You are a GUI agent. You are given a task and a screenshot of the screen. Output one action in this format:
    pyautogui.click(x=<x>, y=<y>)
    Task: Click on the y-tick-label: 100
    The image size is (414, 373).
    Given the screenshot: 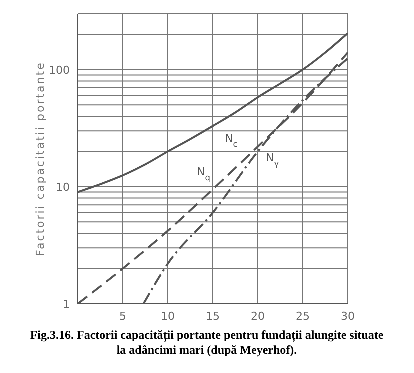 What is the action you would take?
    pyautogui.click(x=59, y=70)
    